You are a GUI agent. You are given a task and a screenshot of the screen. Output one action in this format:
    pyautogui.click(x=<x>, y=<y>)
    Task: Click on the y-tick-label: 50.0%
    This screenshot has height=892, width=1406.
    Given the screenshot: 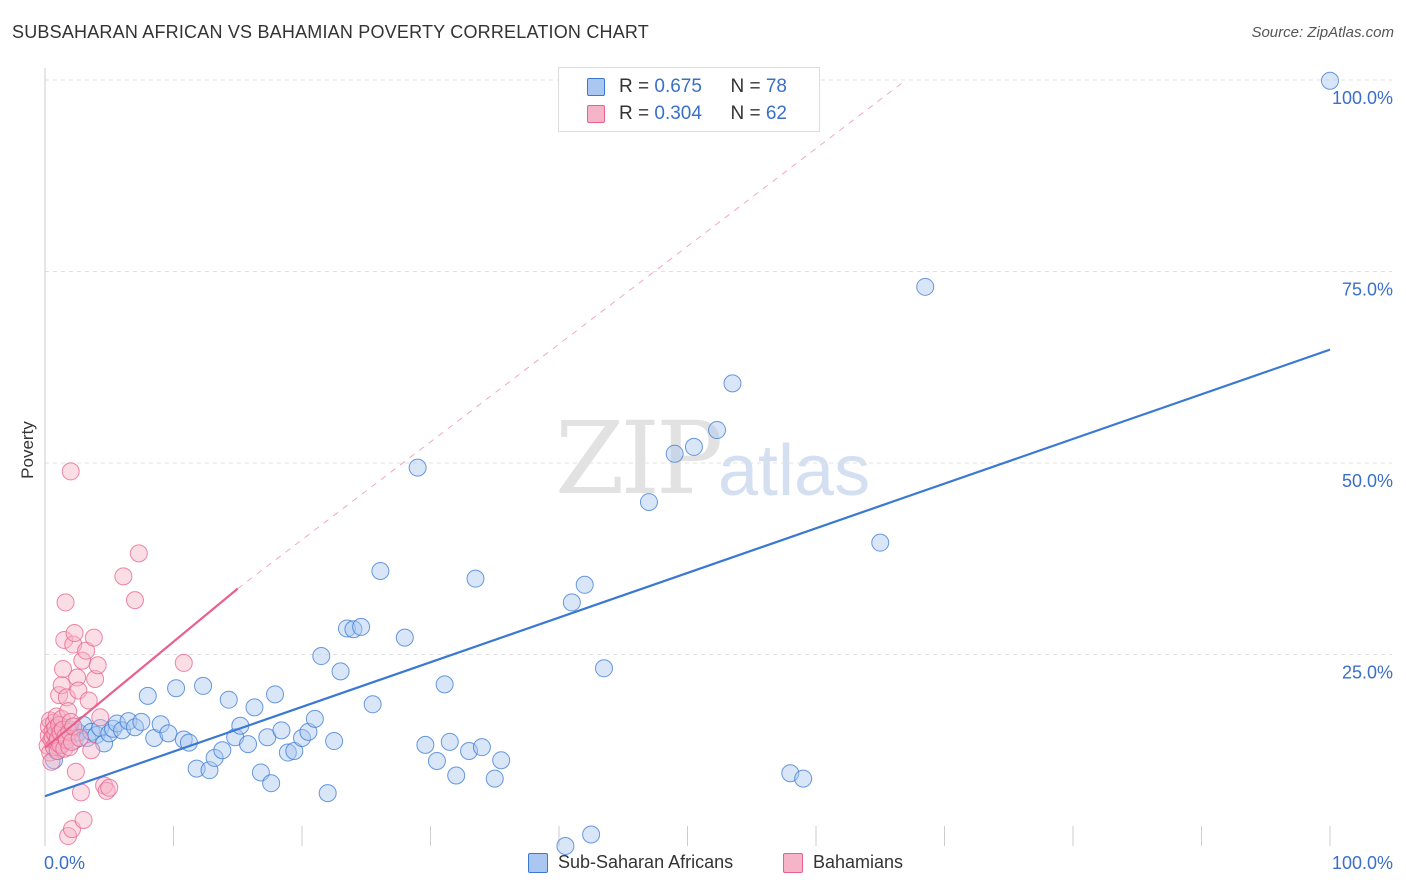 What is the action you would take?
    pyautogui.click(x=1367, y=481)
    